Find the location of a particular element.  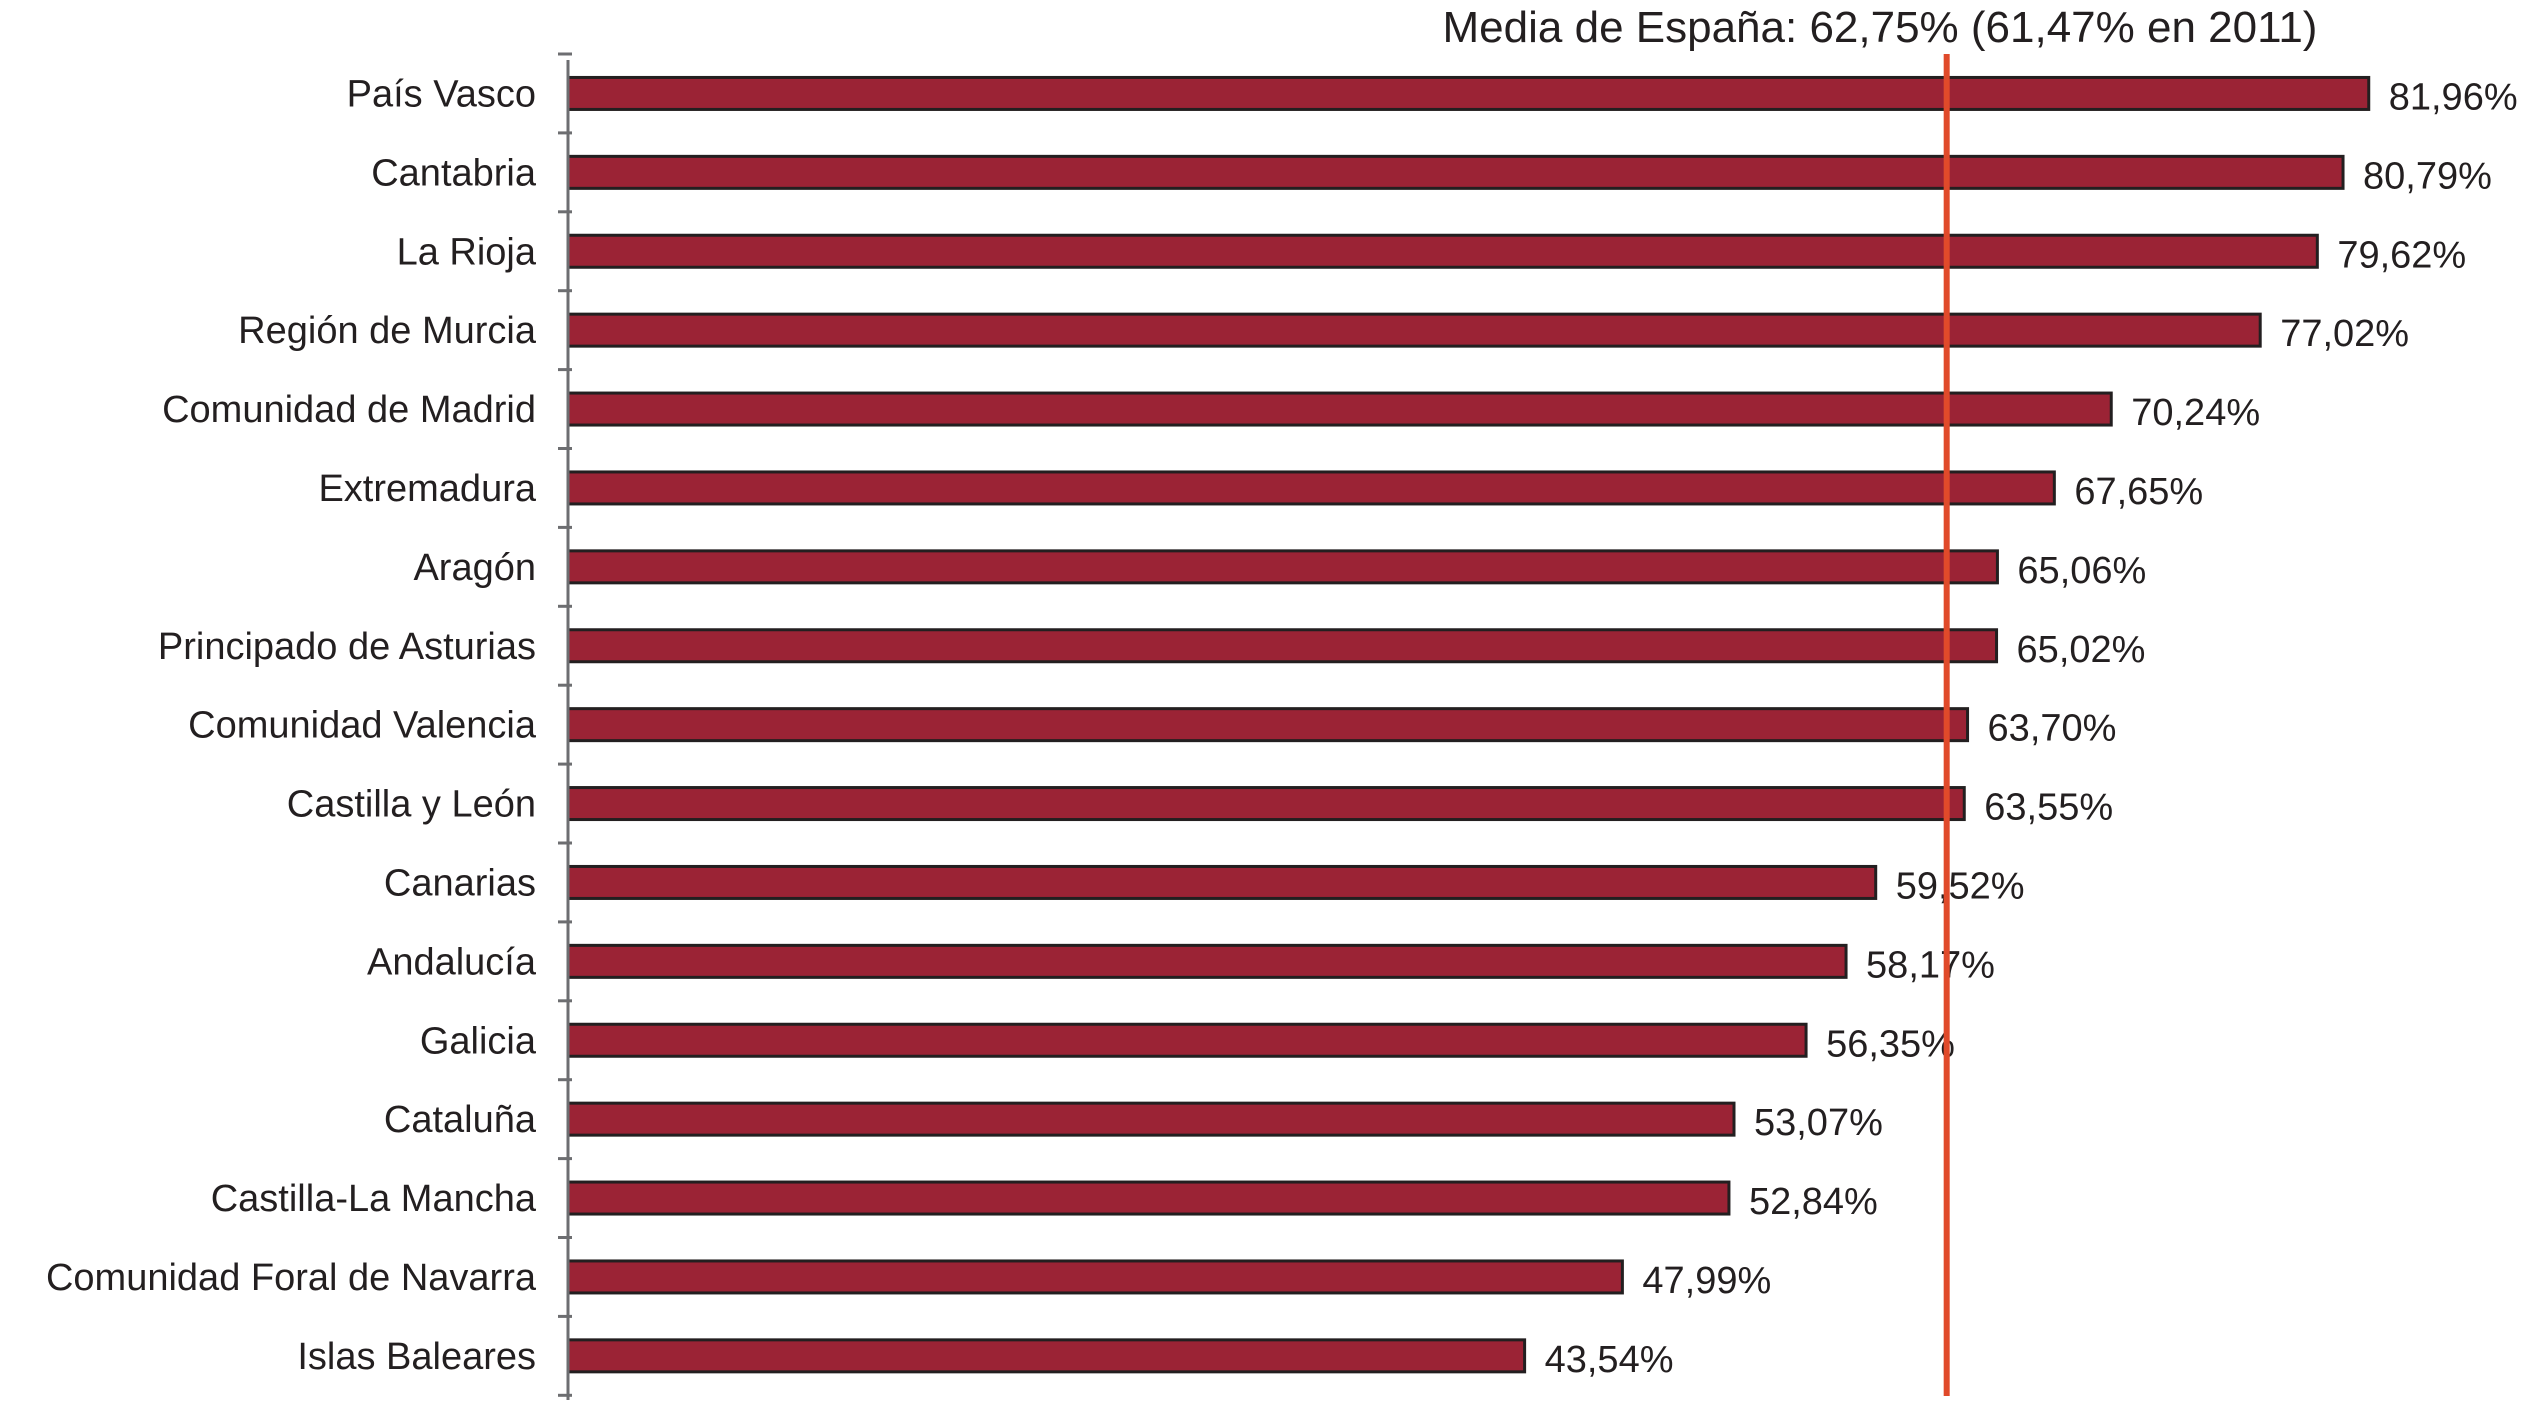

category-label: Comunidad de Madrid is located at coordinates (349, 410).